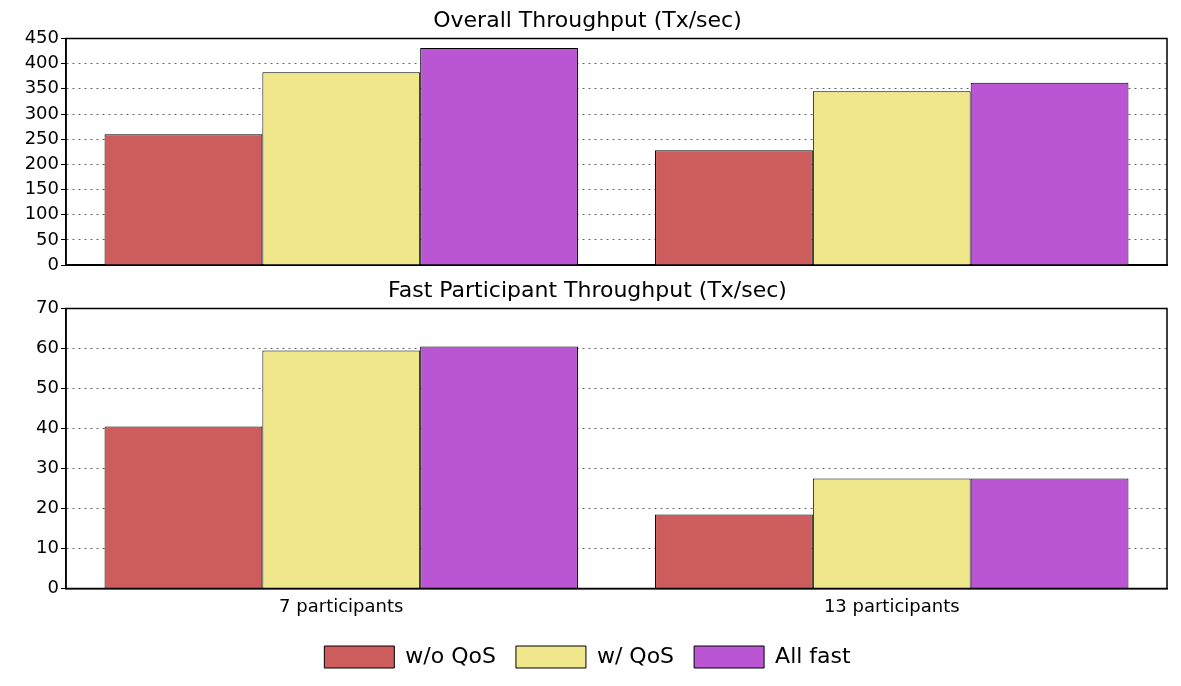 This screenshot has width=1181, height=686. I want to click on y-tick-label: 100, so click(41, 213).